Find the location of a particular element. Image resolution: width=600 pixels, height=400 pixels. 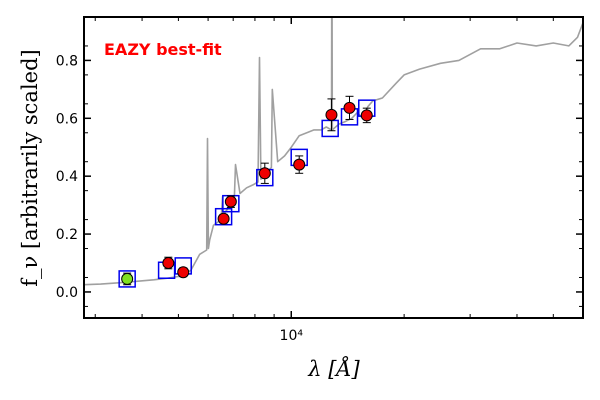

x-axis-label: λ [Å] is located at coordinates (333, 368).